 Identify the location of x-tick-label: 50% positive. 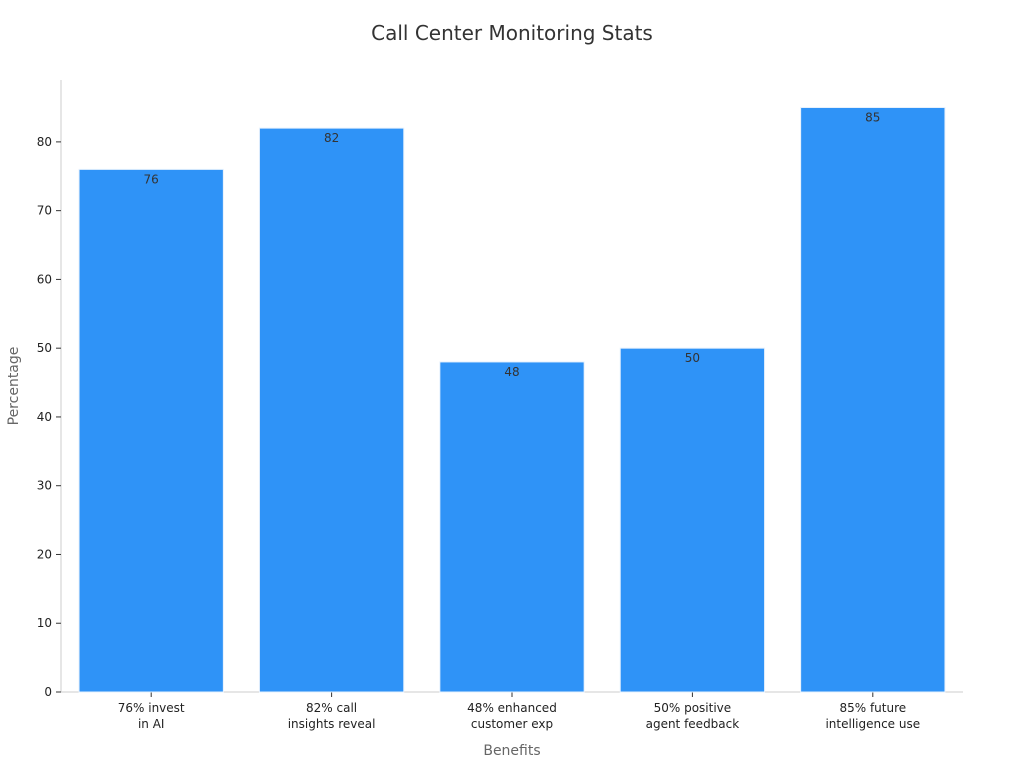
(693, 708).